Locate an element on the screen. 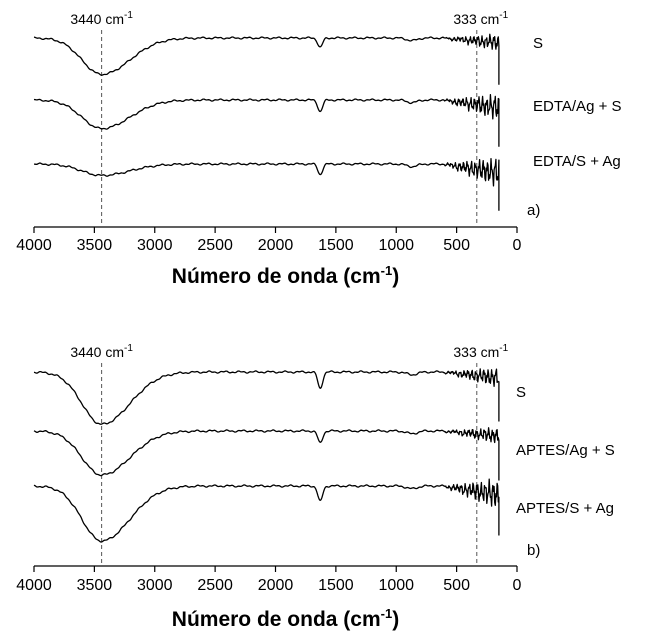 The height and width of the screenshot is (633, 645). panel-label: a) is located at coordinates (533, 210).